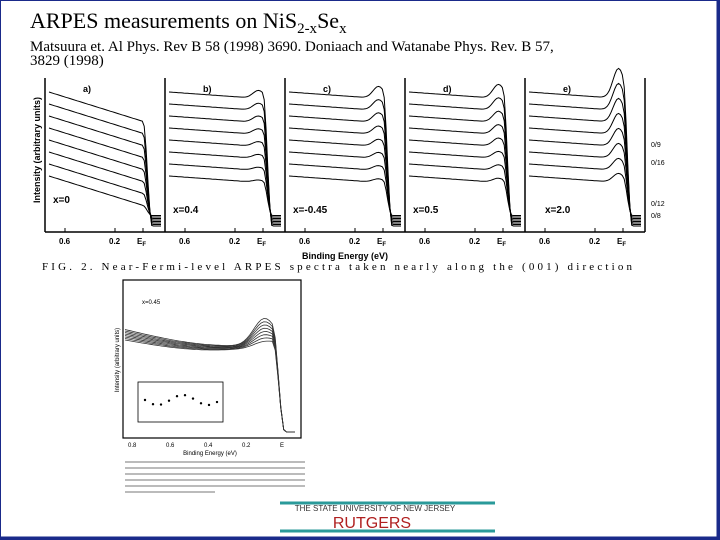 This screenshot has height=540, width=720. Describe the element at coordinates (188, 22) in the screenshot. I see `title: ARPES measurements on NiS2-xSex` at that location.